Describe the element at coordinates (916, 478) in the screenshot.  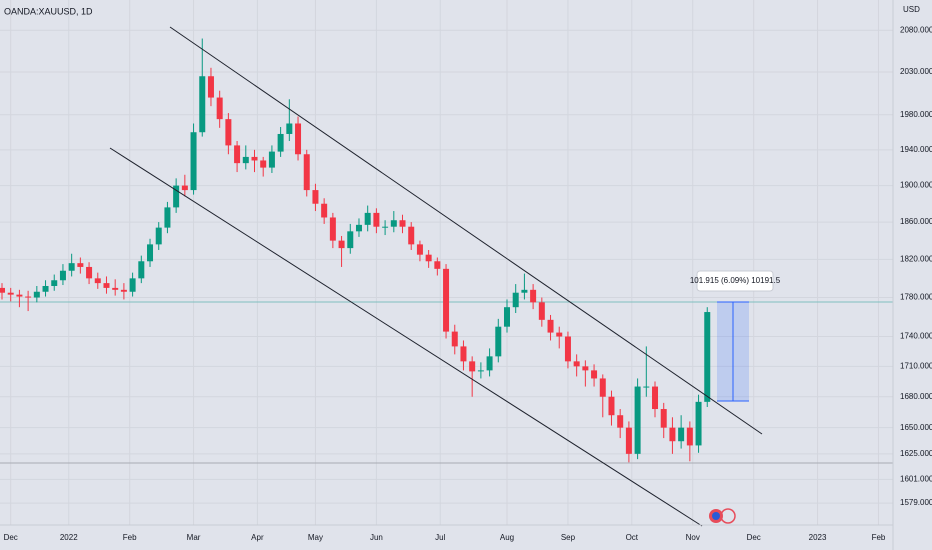
I see `y-tick-label: 1601.000` at that location.